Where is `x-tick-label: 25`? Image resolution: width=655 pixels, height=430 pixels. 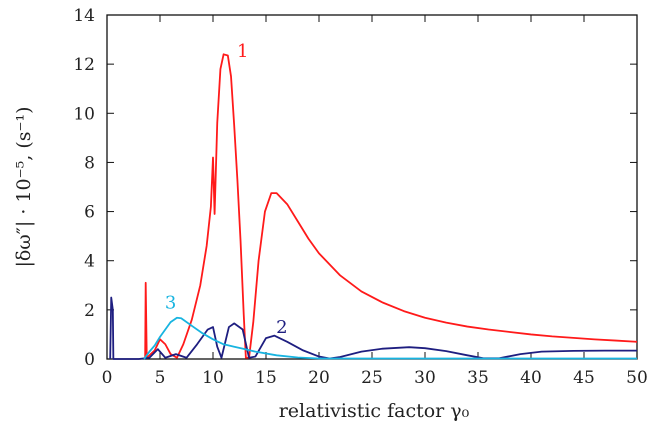 x-tick-label: 25 is located at coordinates (372, 378).